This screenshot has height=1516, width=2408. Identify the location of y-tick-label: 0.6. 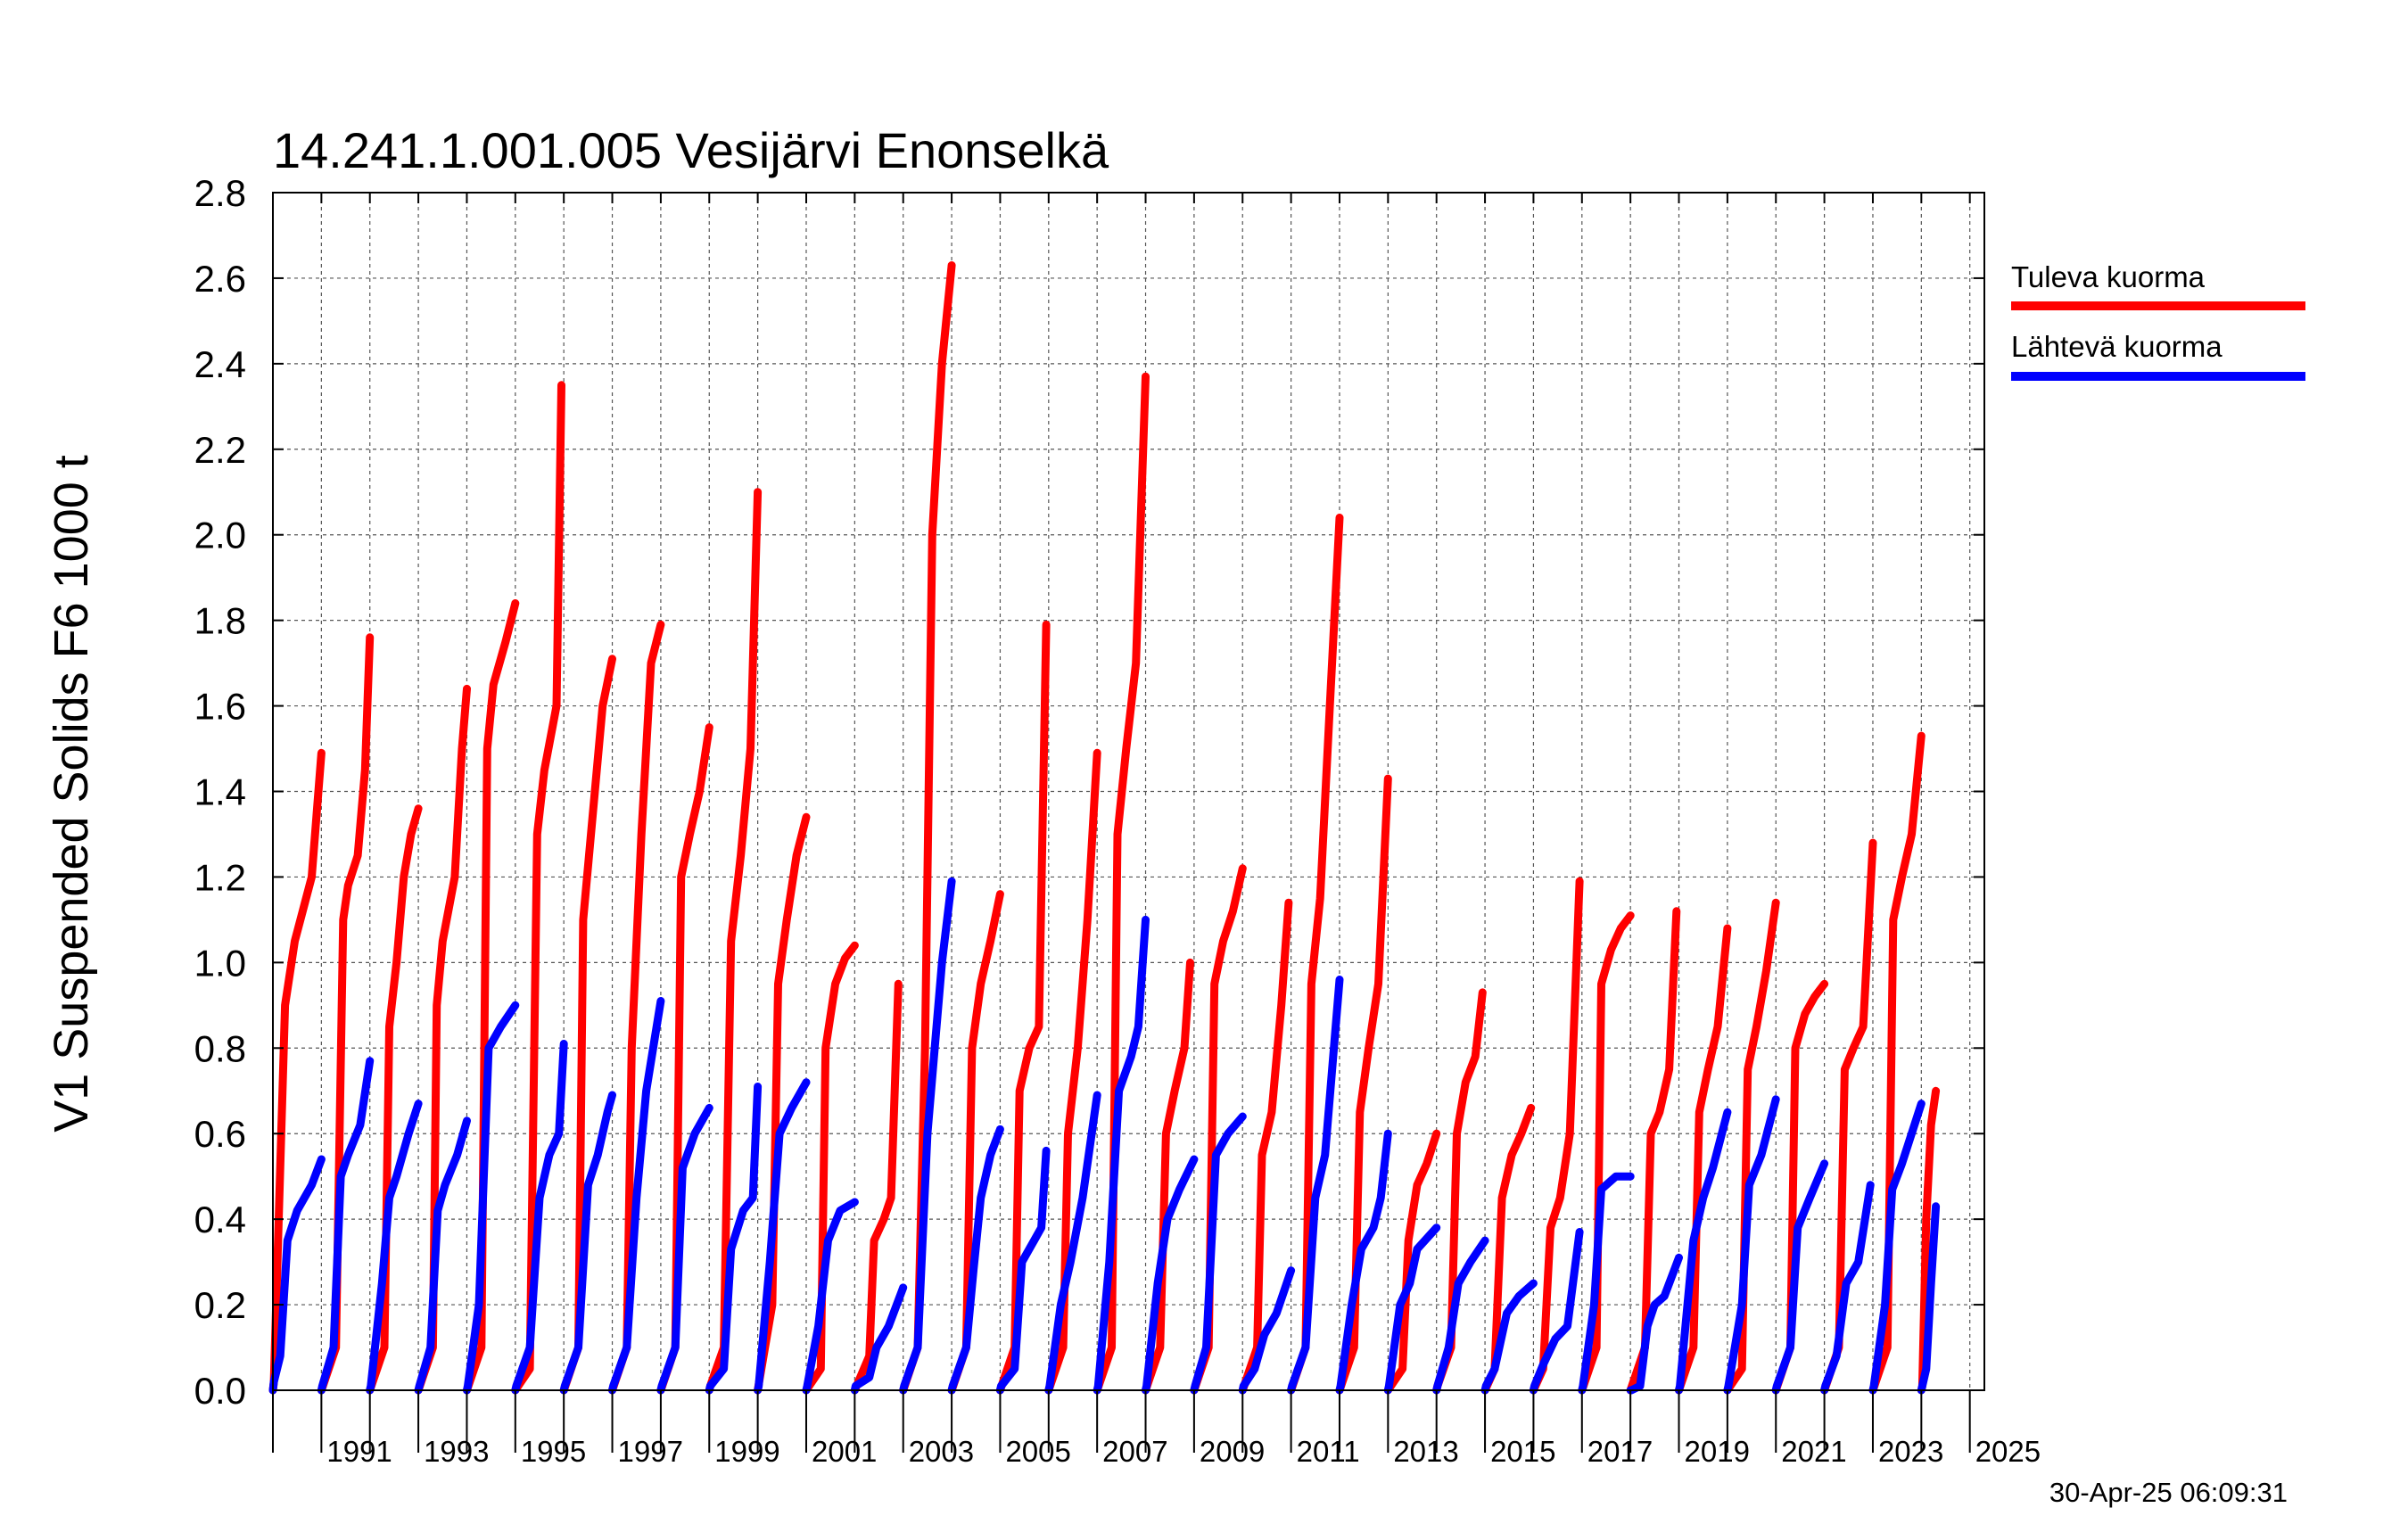
(220, 1134).